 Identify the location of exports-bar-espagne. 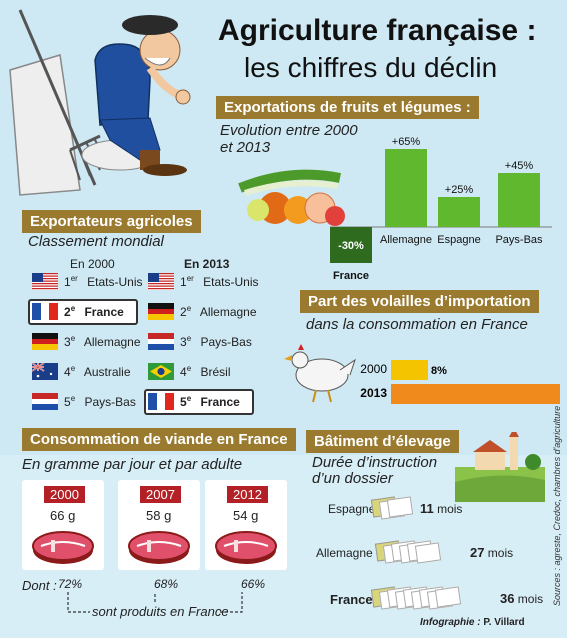
(459, 212).